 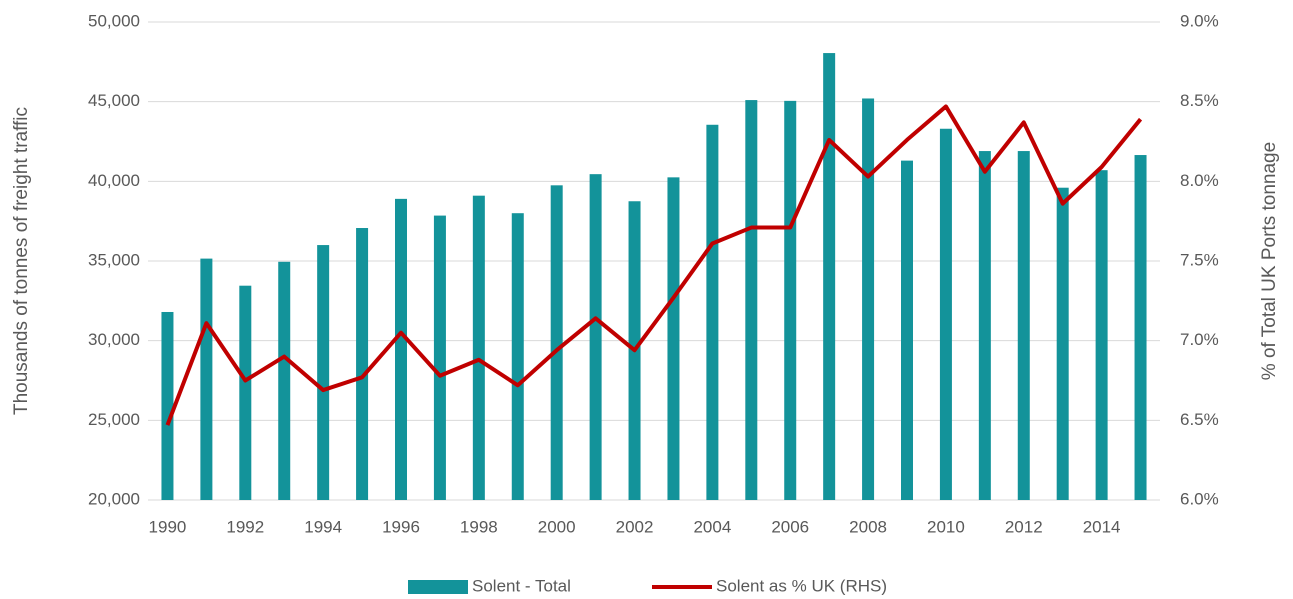 I want to click on y-tick-label: 40,000, so click(x=114, y=180).